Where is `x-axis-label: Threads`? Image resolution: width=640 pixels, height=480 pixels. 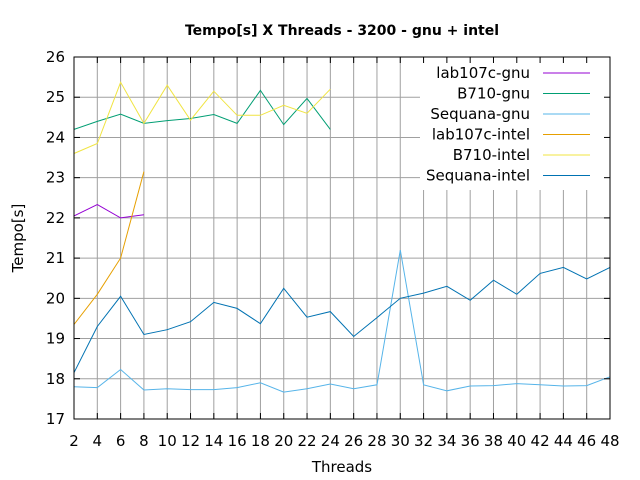 x-axis-label: Threads is located at coordinates (341, 467).